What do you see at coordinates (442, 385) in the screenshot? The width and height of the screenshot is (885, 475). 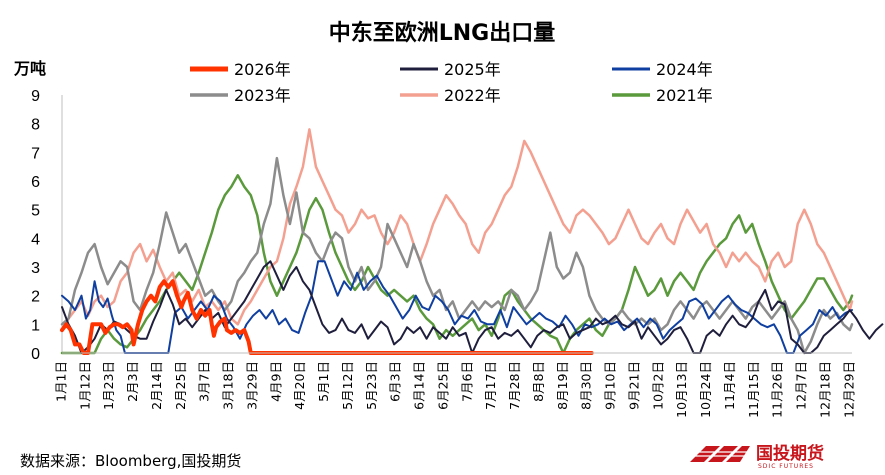 I see `x-tick-label: 6月25日` at bounding box center [442, 385].